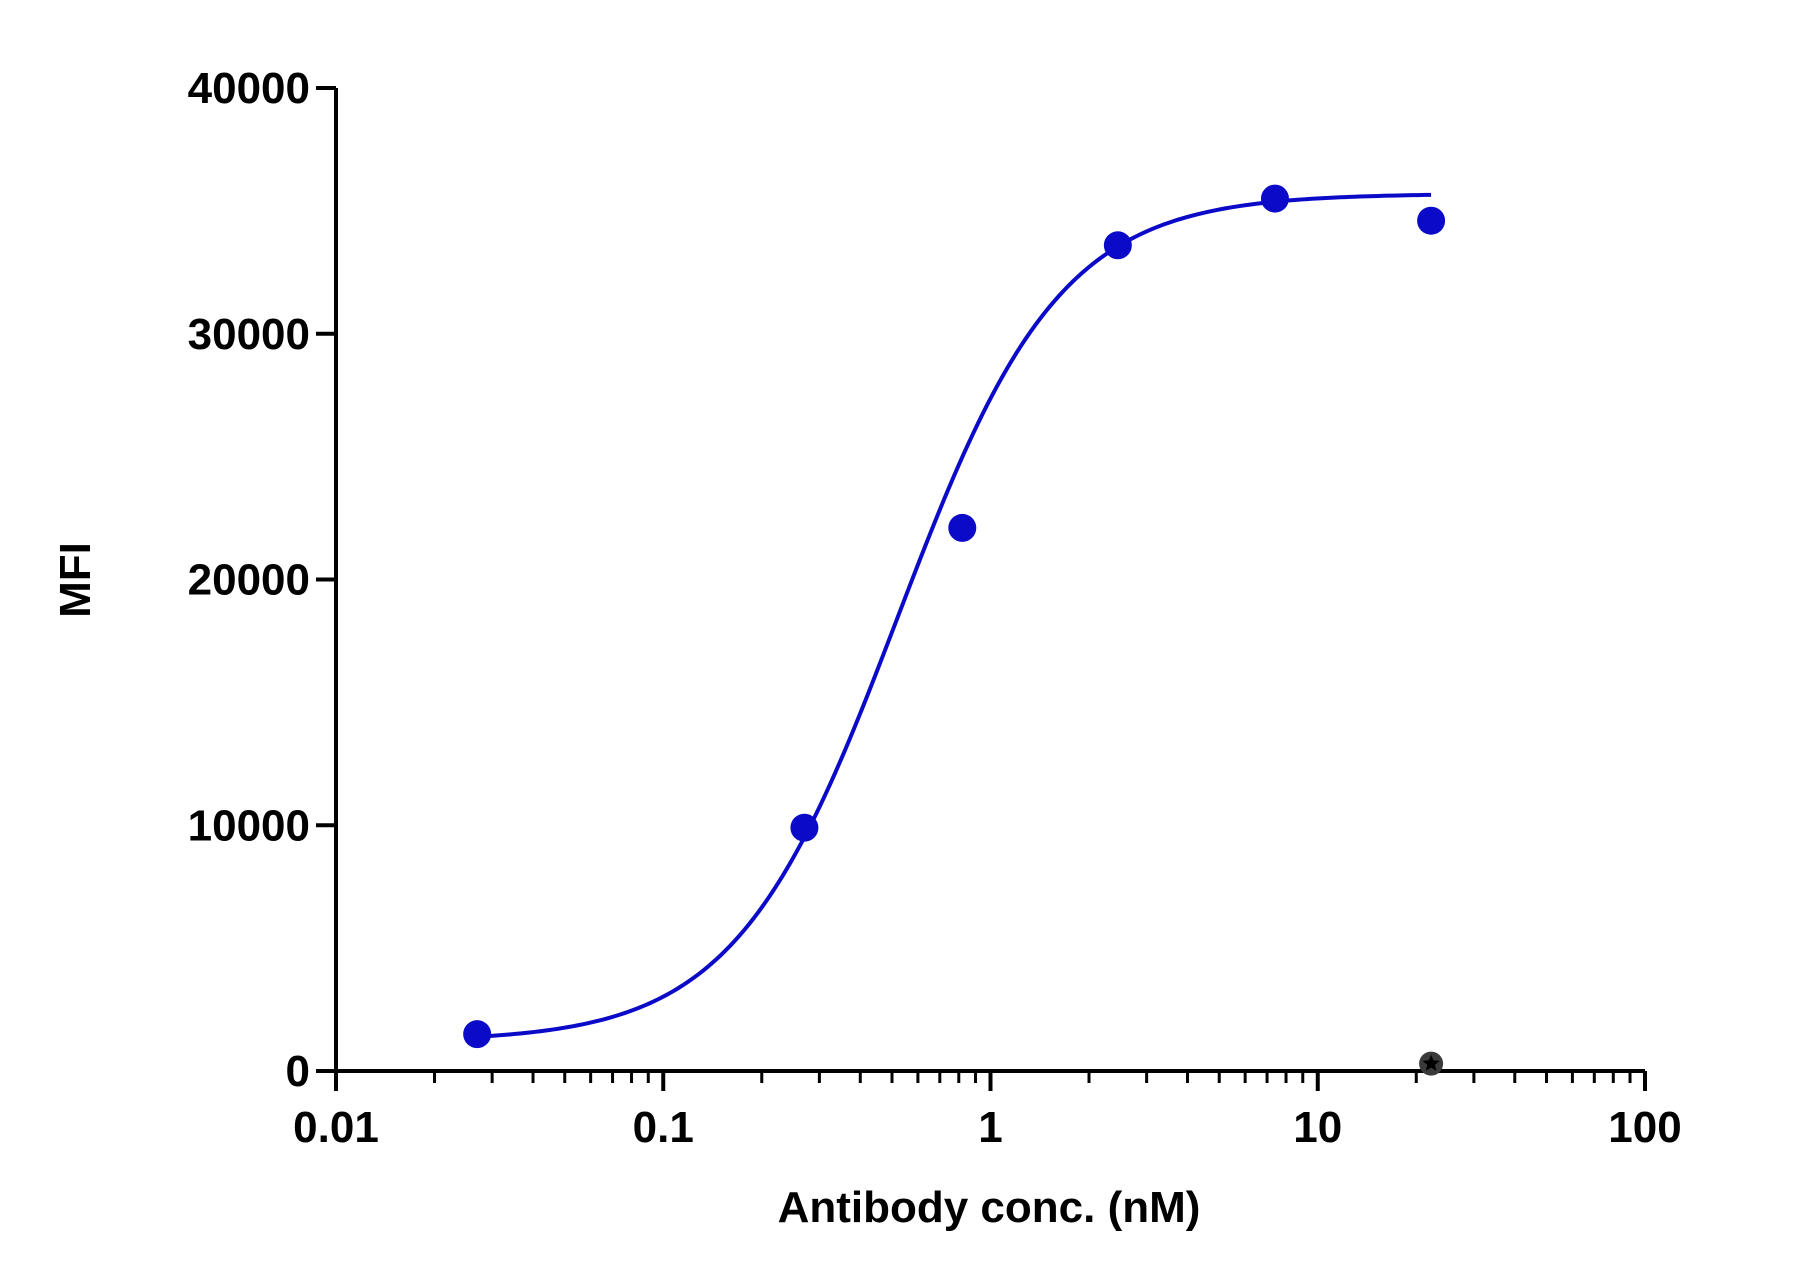  Describe the element at coordinates (663, 1127) in the screenshot. I see `x-tick-label: 0.1` at that location.